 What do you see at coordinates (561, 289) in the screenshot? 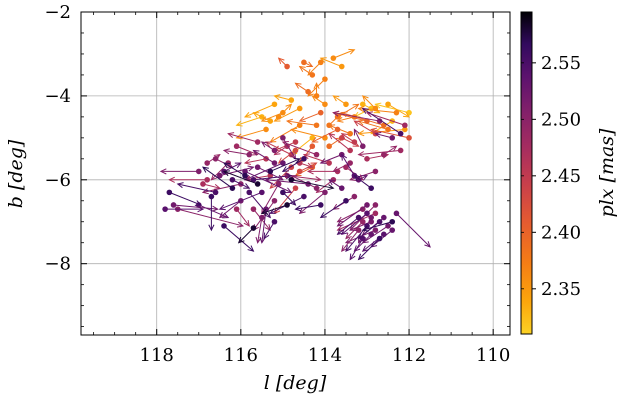
I see `colorbar-tick-label: 2.35` at bounding box center [561, 289].